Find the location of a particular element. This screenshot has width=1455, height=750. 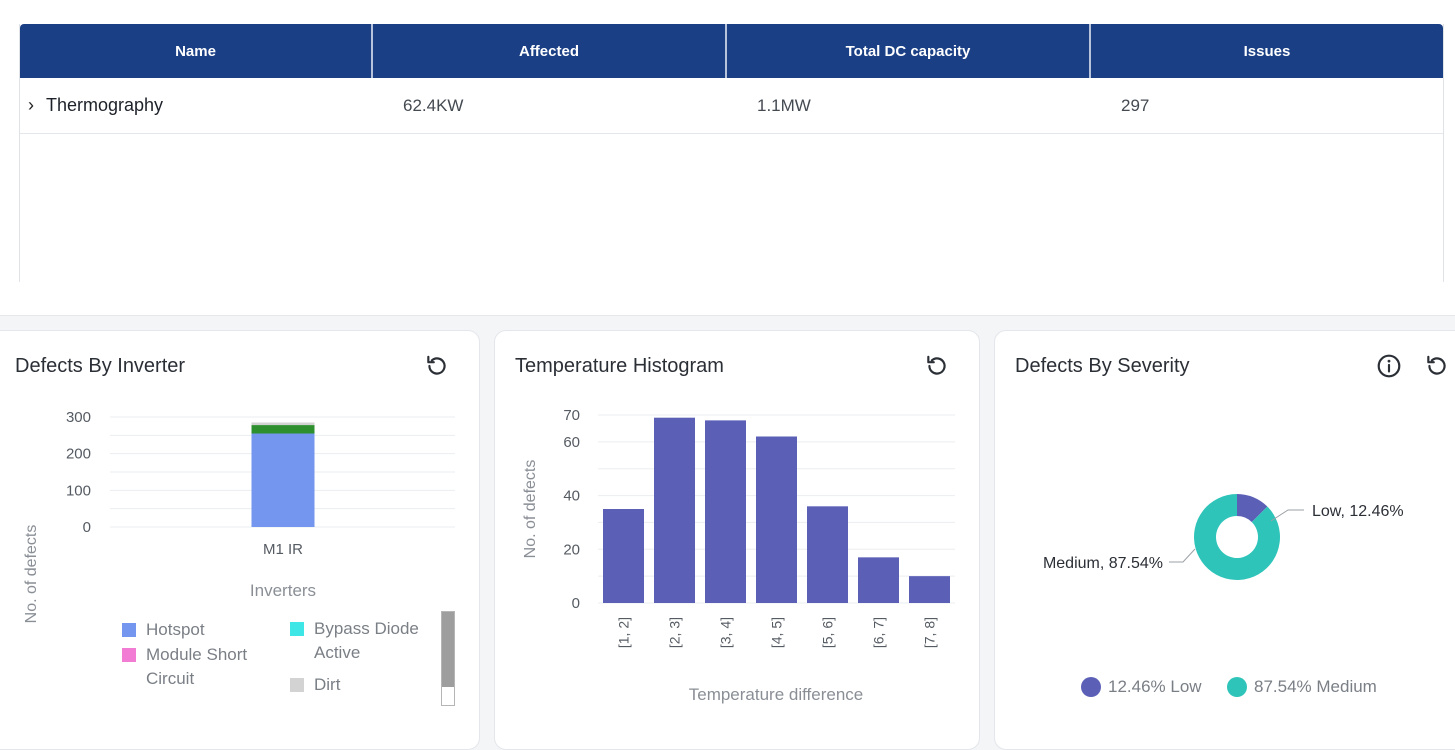

x-tick-label: [2, 3] is located at coordinates (675, 632).